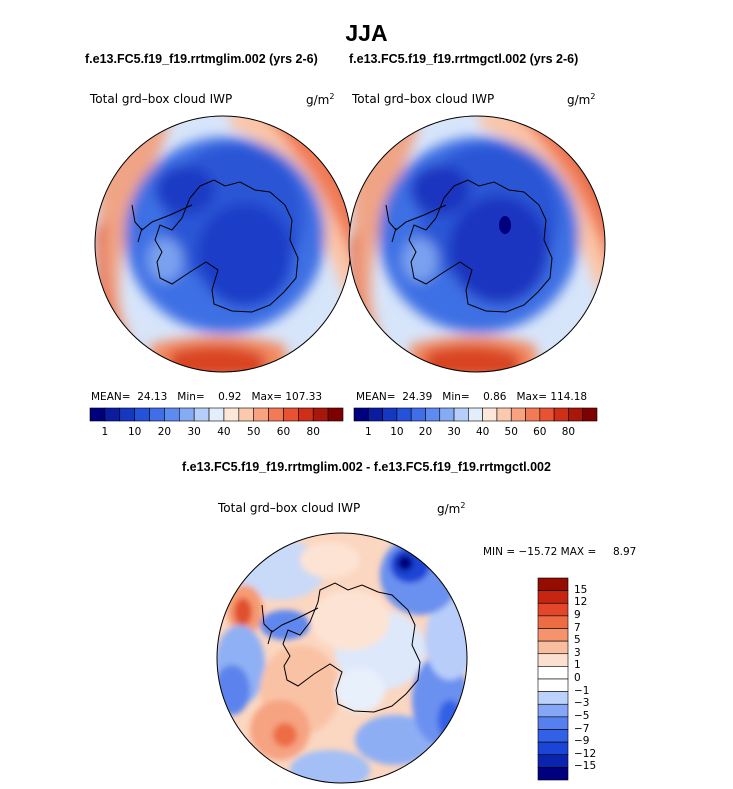 The image size is (733, 789). I want to click on left-panel-stats: MEAN= 24.13 Min= 0.92 Max= 107.33, so click(207, 397).